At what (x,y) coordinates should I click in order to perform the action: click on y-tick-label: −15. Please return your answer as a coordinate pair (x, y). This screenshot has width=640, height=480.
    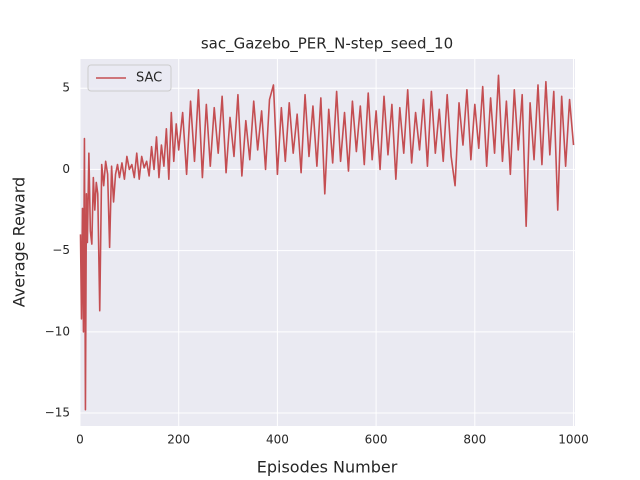
    Looking at the image, I should click on (57, 413).